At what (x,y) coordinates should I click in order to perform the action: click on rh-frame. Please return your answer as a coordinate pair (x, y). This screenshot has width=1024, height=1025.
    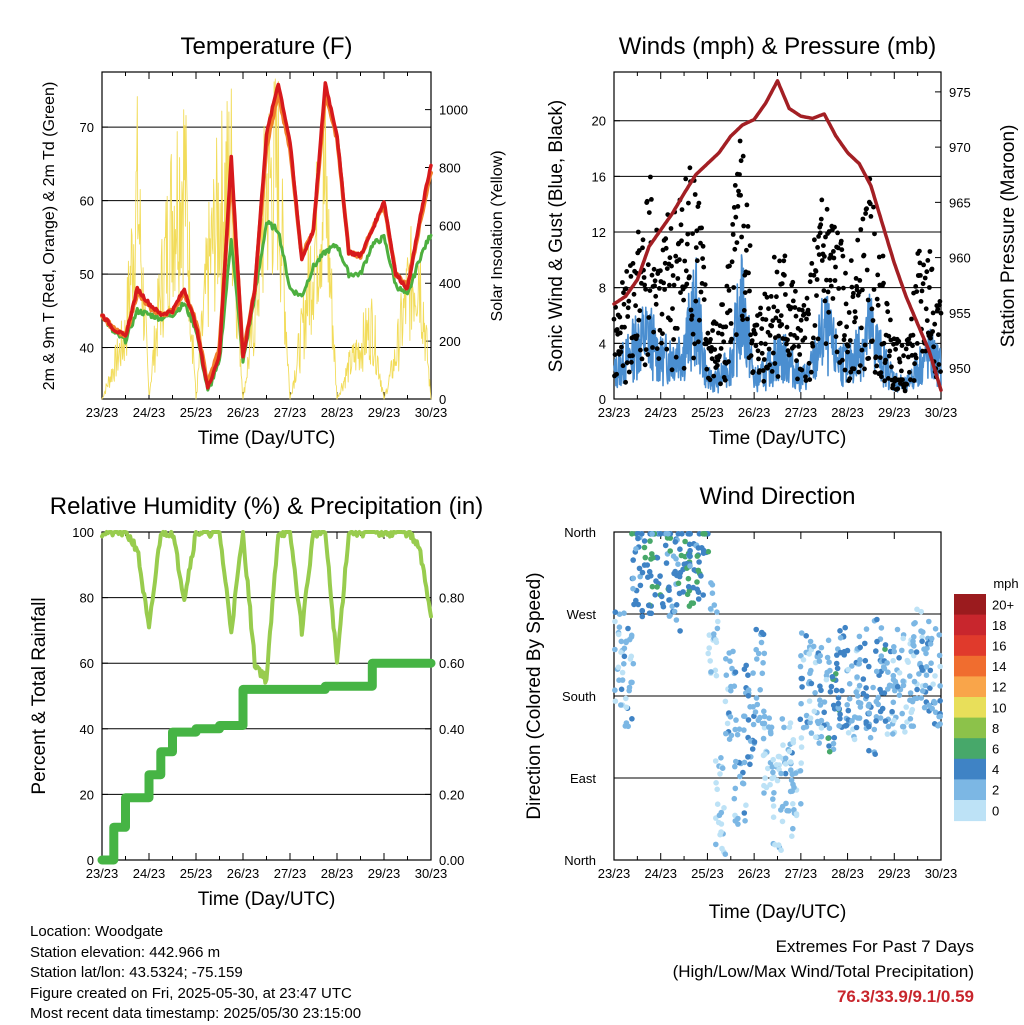
    Looking at the image, I should click on (266, 696).